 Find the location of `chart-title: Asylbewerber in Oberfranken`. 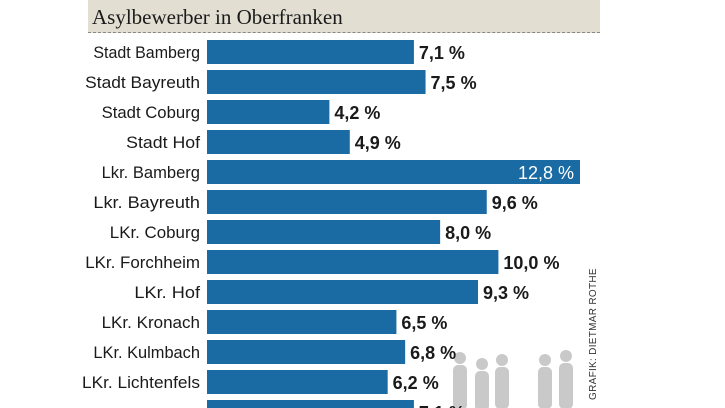

chart-title: Asylbewerber in Oberfranken is located at coordinates (217, 17).